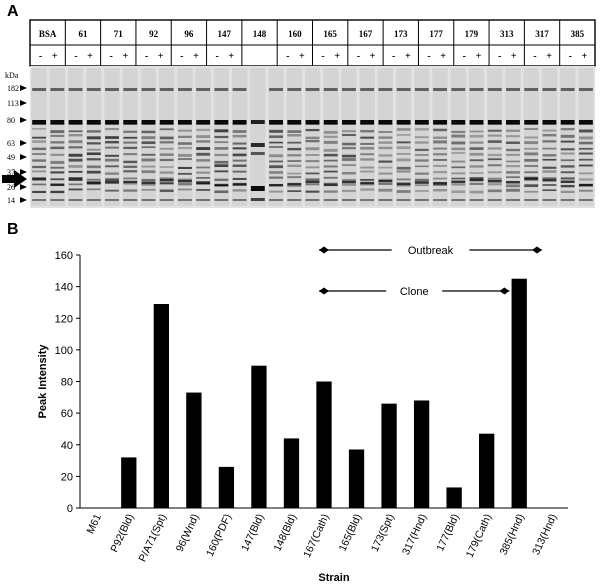 The height and width of the screenshot is (588, 600). What do you see at coordinates (544, 534) in the screenshot?
I see `x-tick-label: 313(Hnd)` at bounding box center [544, 534].